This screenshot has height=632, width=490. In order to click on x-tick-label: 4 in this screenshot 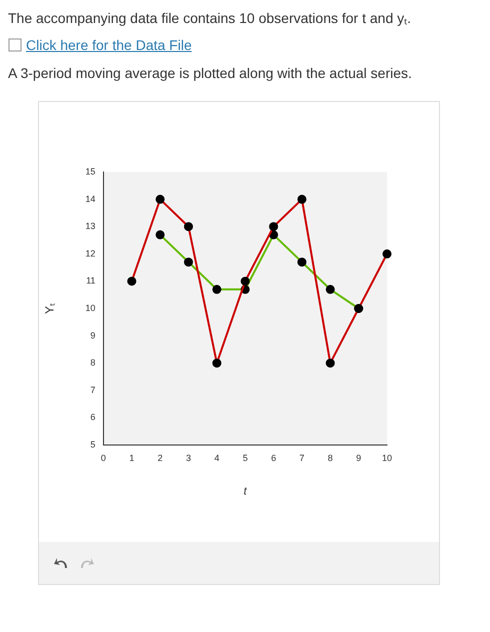, I will do `click(217, 457)`.